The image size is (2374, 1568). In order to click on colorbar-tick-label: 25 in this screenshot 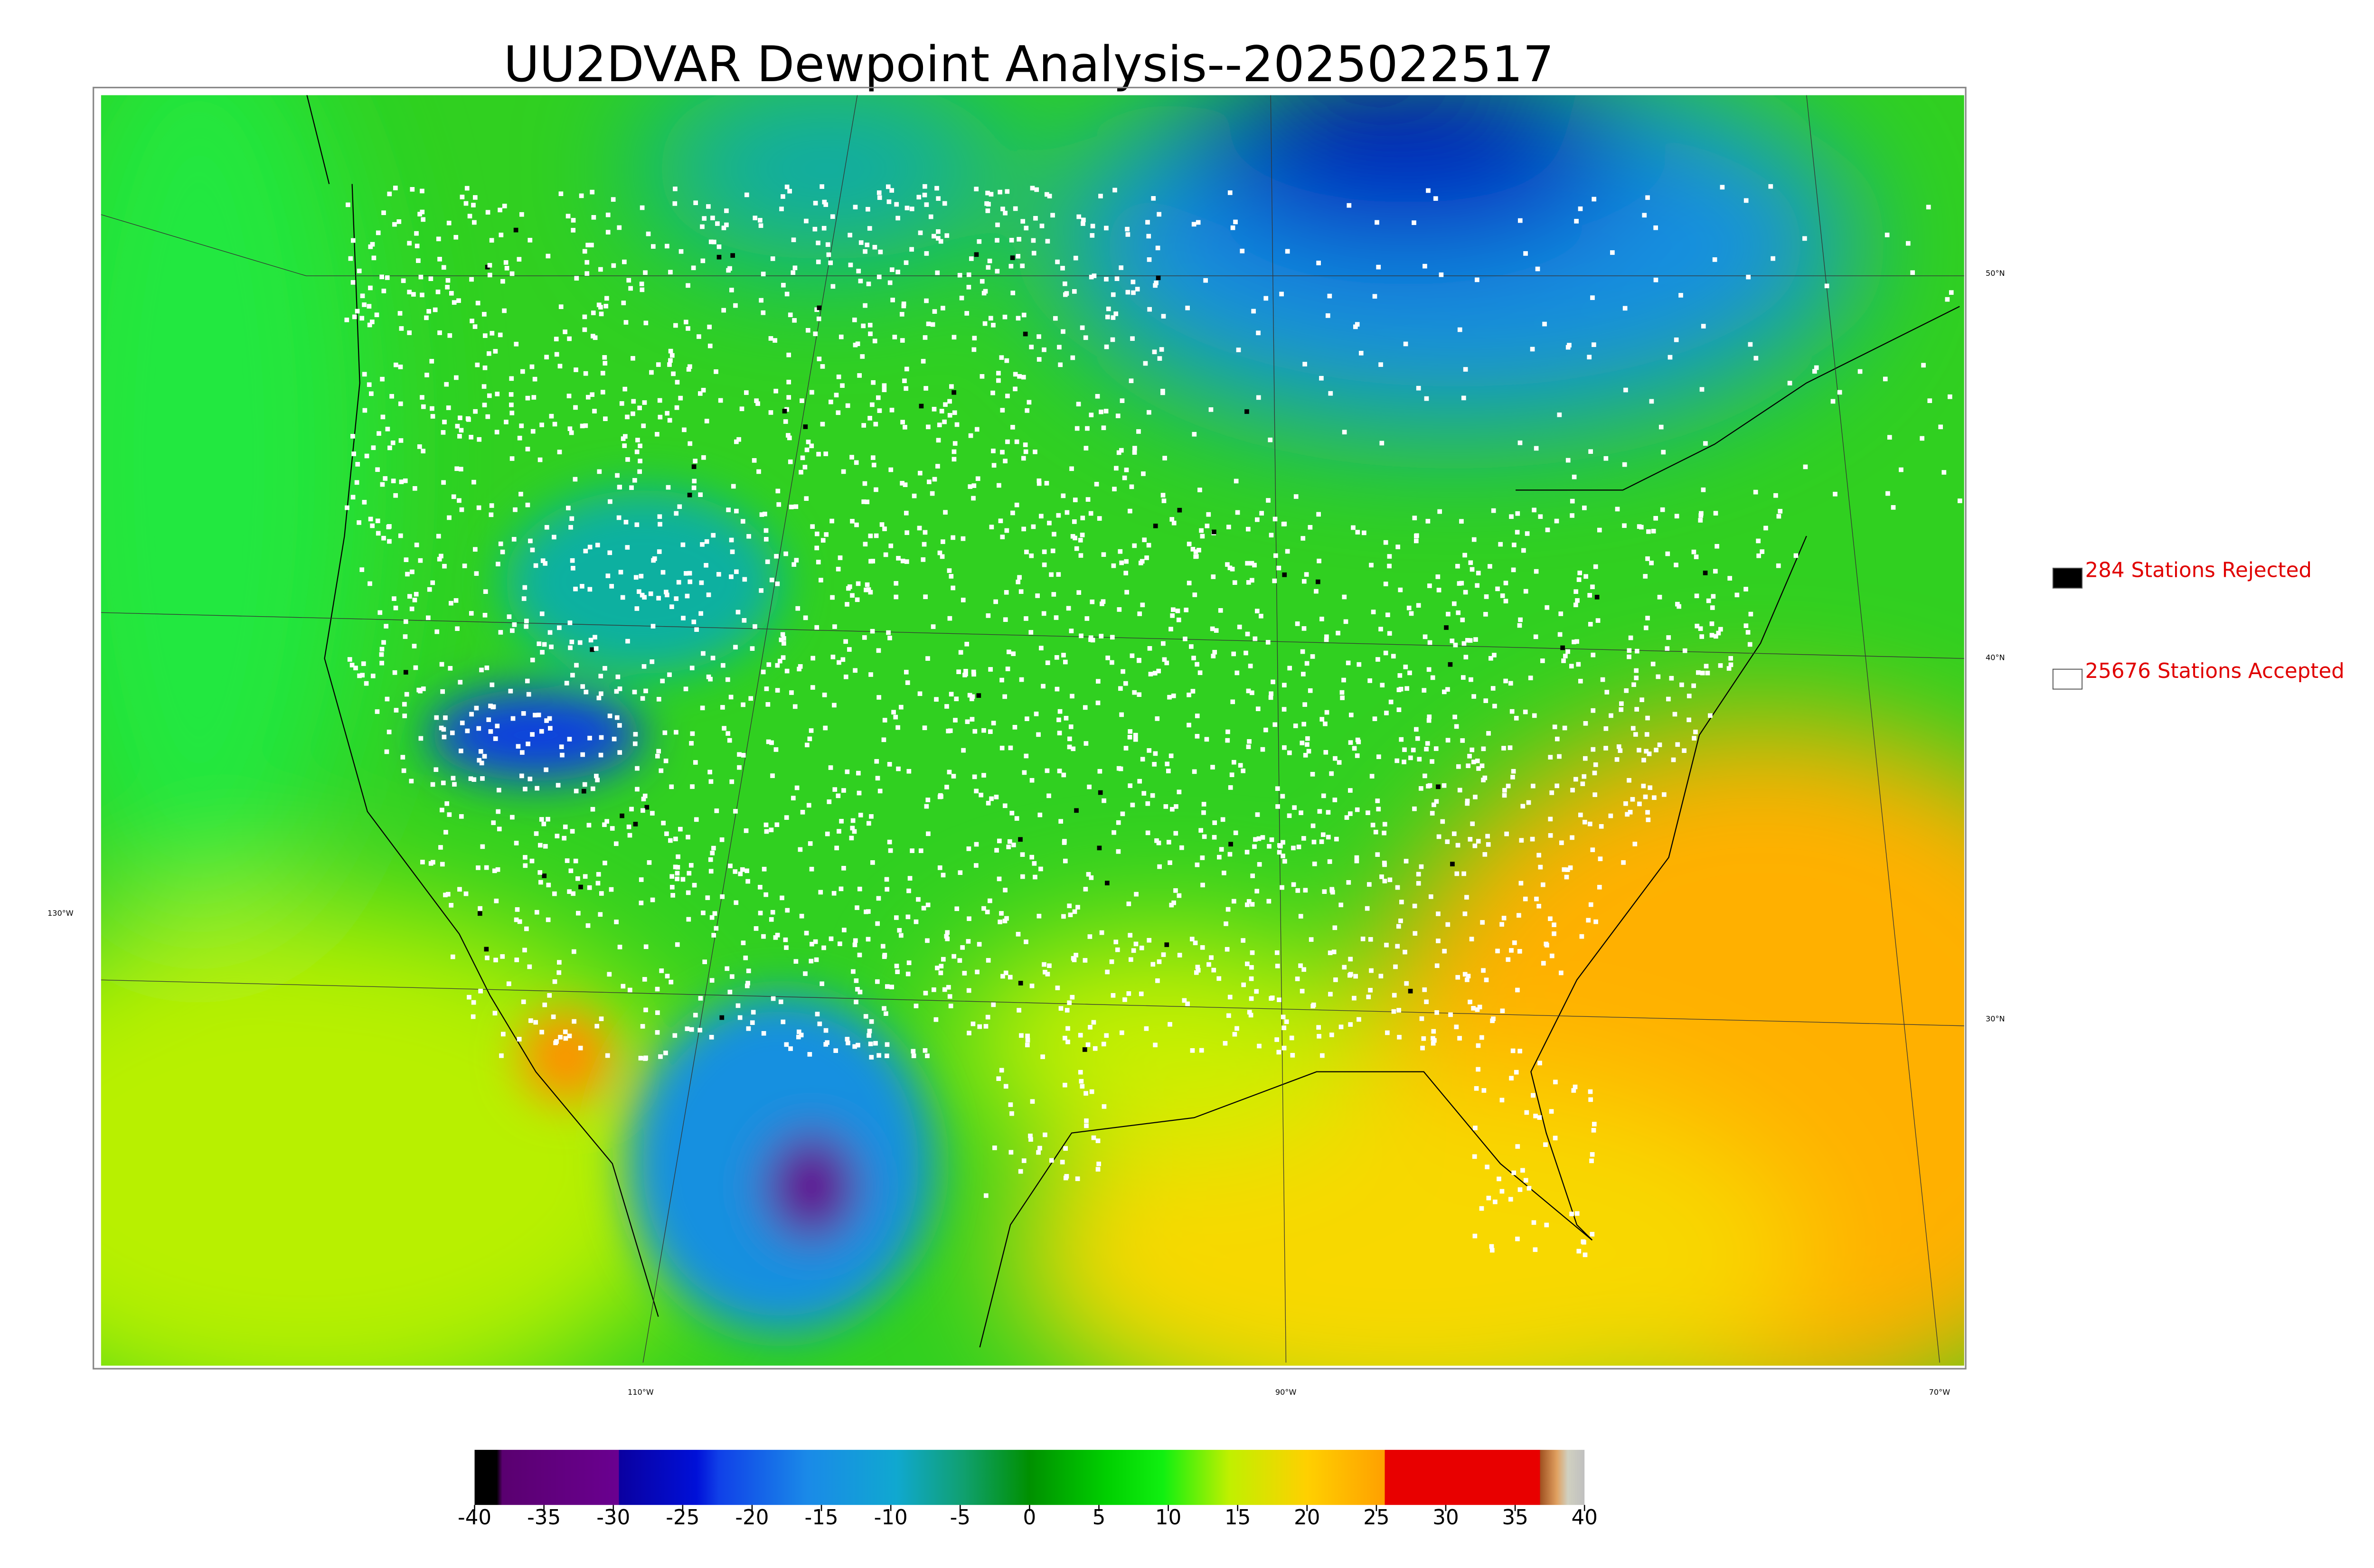, I will do `click(1376, 1518)`.